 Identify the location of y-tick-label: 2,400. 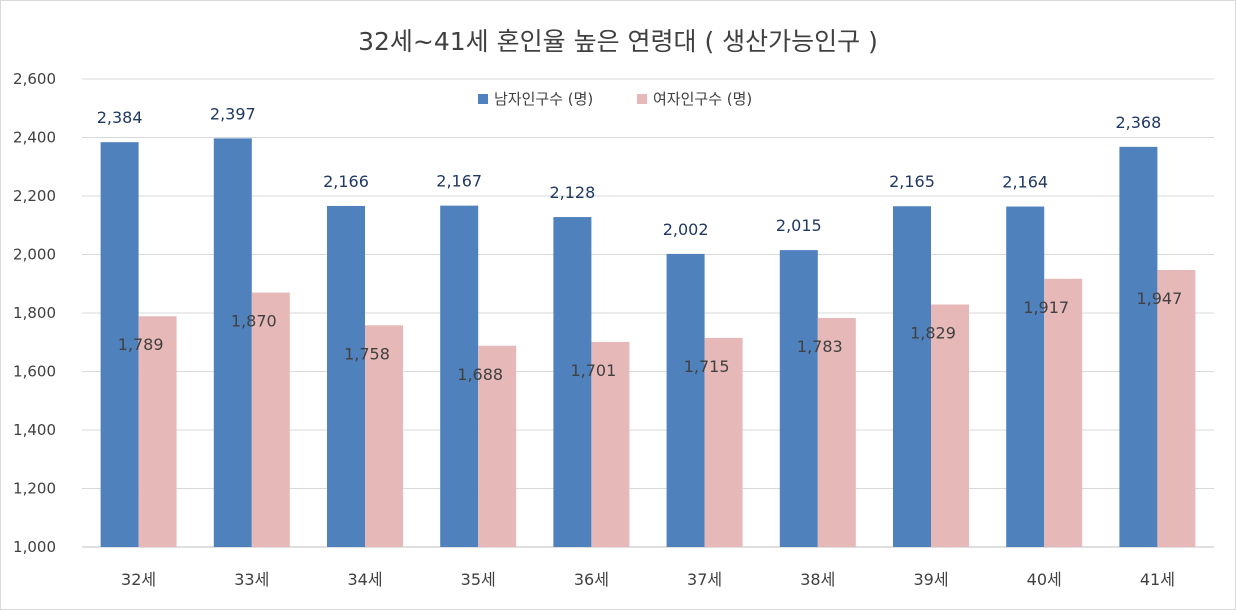
(34, 138).